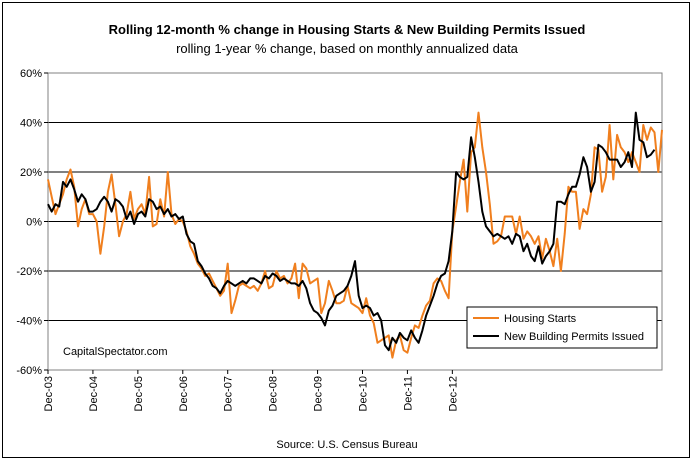 This screenshot has width=694, height=464. Describe the element at coordinates (319, 393) in the screenshot. I see `x-tick-label: Dec-09` at that location.